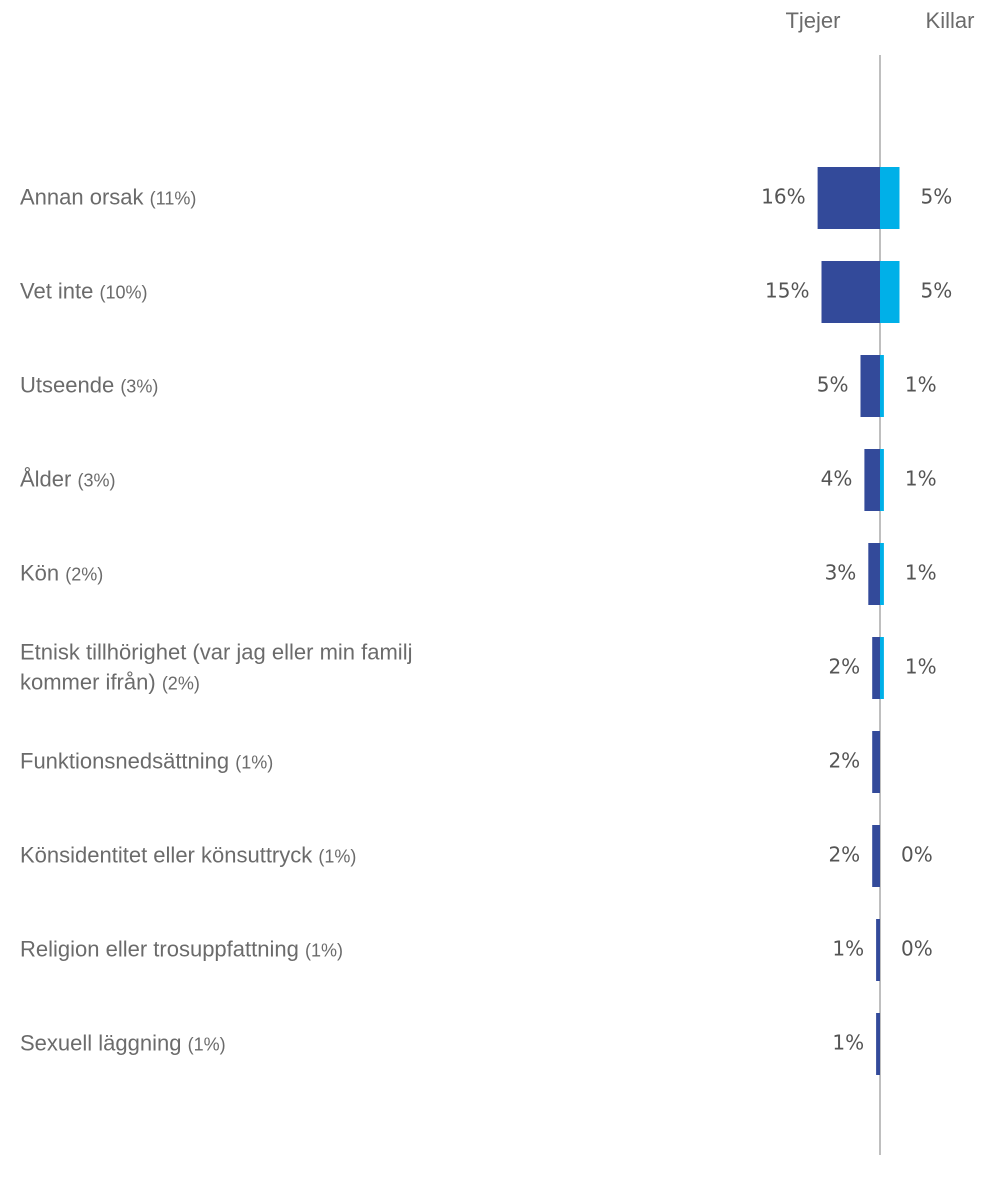 This screenshot has height=1182, width=989. I want to click on category-label: Annan orsak (11%), so click(247, 198).